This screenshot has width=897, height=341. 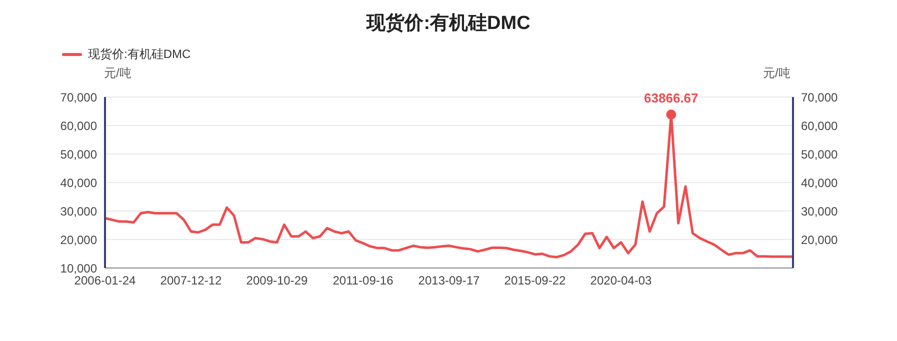 What do you see at coordinates (819, 211) in the screenshot?
I see `y2-tick-label: 30,000` at bounding box center [819, 211].